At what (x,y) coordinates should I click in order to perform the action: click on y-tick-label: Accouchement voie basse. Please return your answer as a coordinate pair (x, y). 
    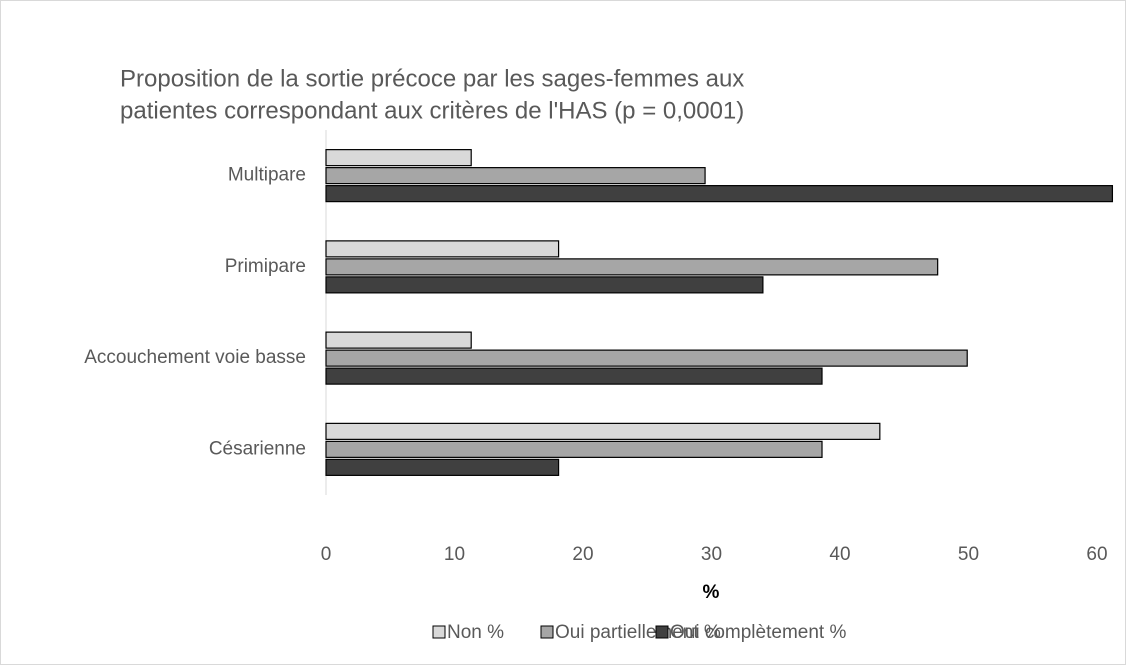
    Looking at the image, I should click on (195, 357).